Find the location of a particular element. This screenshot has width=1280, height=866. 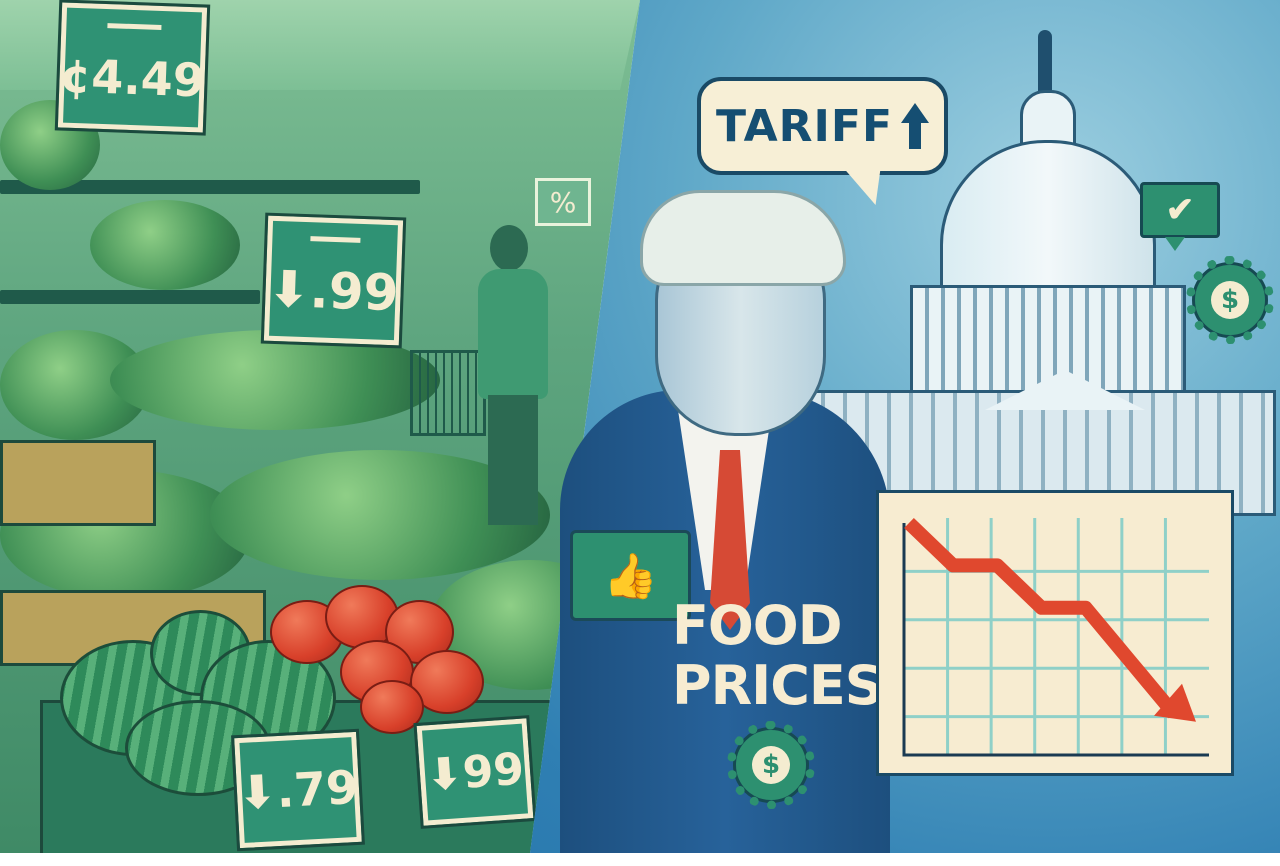

lettuce is located at coordinates (165, 245).